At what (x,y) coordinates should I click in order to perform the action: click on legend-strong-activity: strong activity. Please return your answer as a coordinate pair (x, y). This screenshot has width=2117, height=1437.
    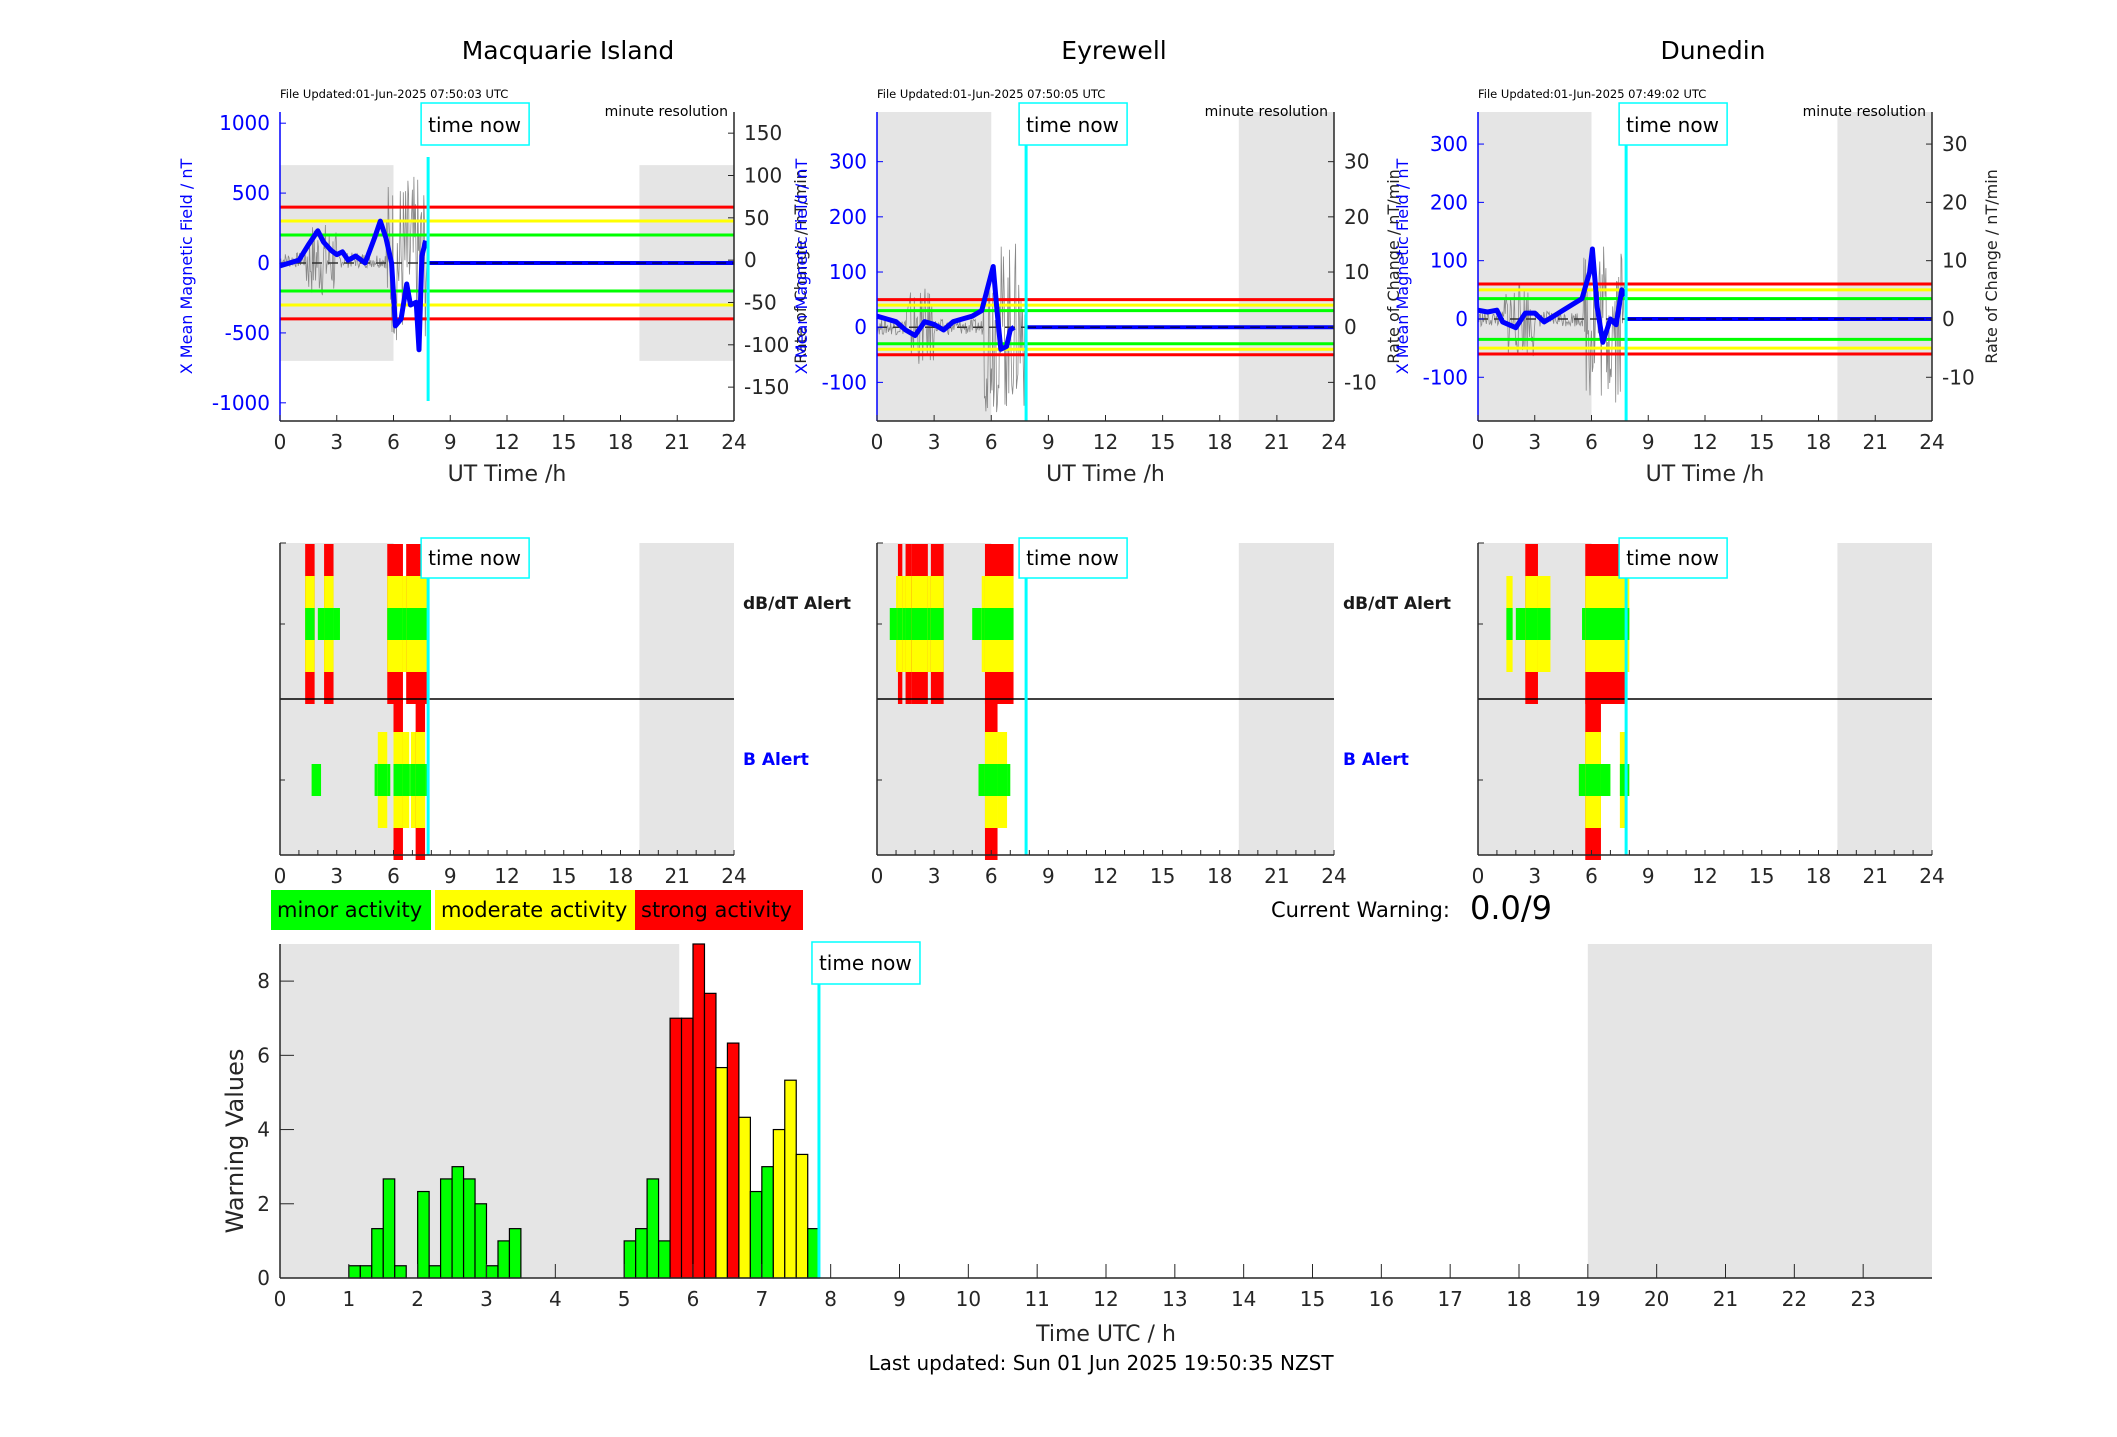
    Looking at the image, I should click on (719, 910).